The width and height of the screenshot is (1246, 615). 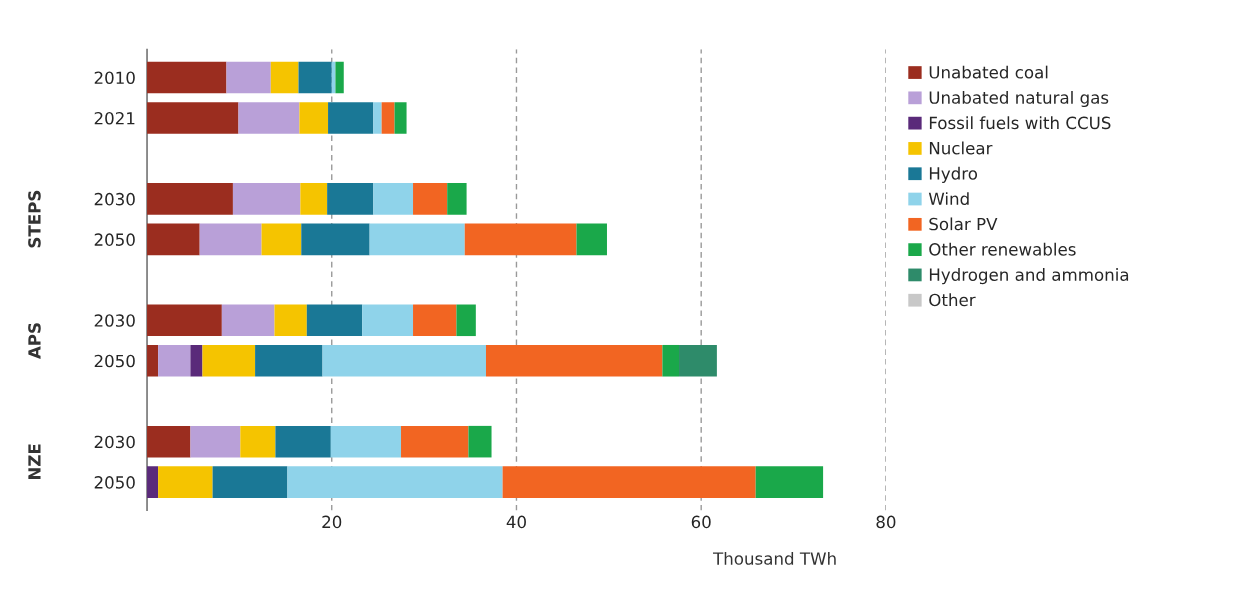 What do you see at coordinates (1020, 123) in the screenshot?
I see `legend-label: Fossil fuels with CCUS` at bounding box center [1020, 123].